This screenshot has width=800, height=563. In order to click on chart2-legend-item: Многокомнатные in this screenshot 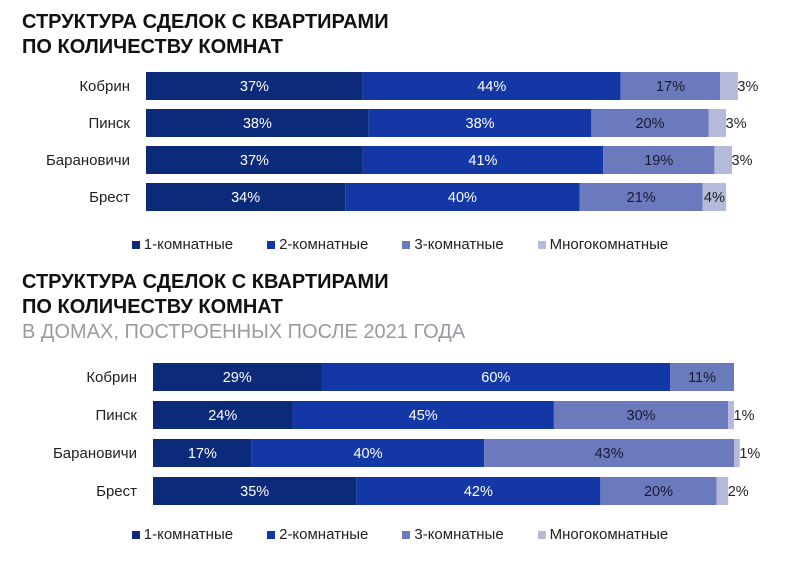, I will do `click(603, 534)`.